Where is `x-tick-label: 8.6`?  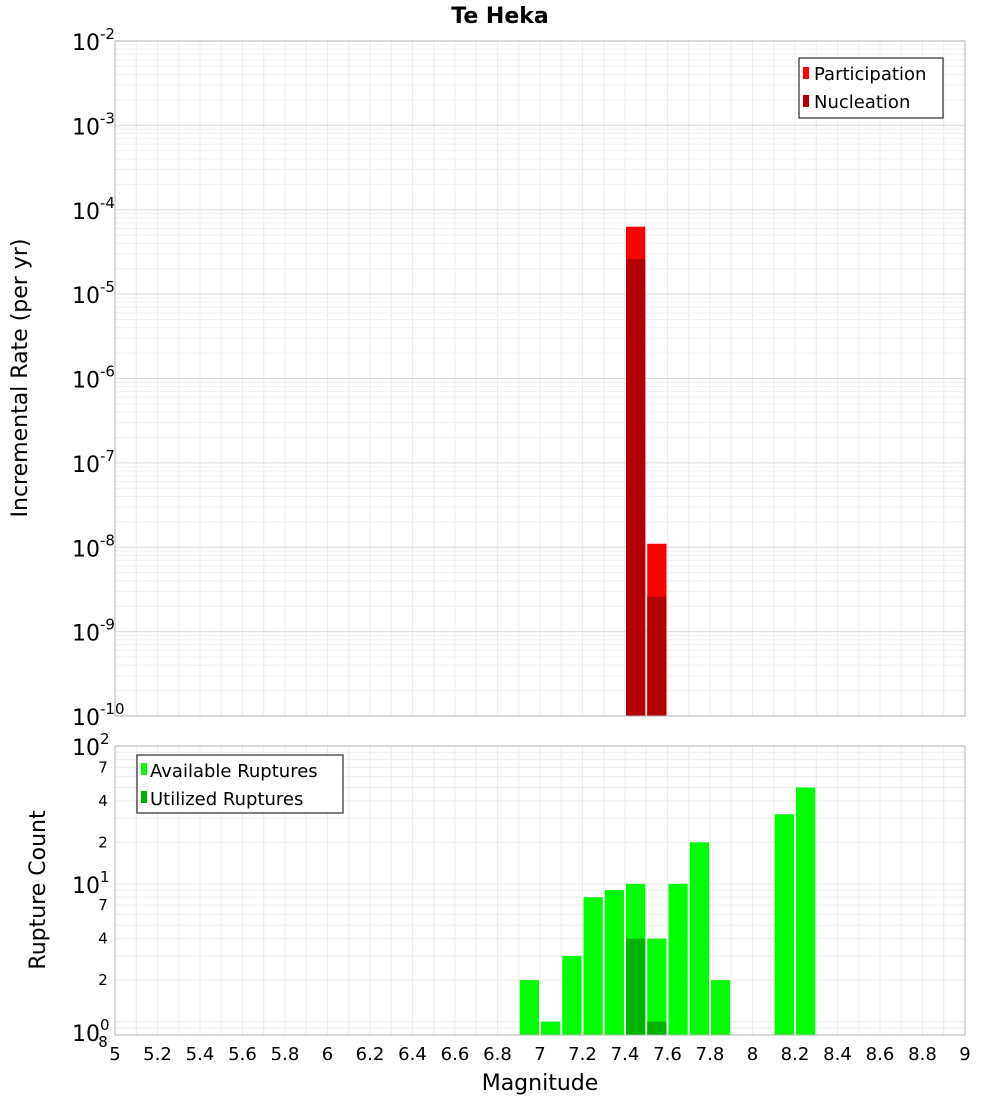
x-tick-label: 8.6 is located at coordinates (880, 1054).